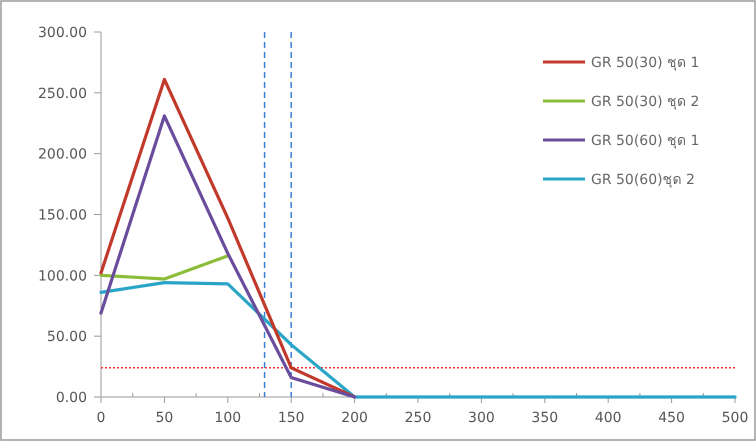 The image size is (756, 441). What do you see at coordinates (481, 418) in the screenshot?
I see `x-tick-label: 300` at bounding box center [481, 418].